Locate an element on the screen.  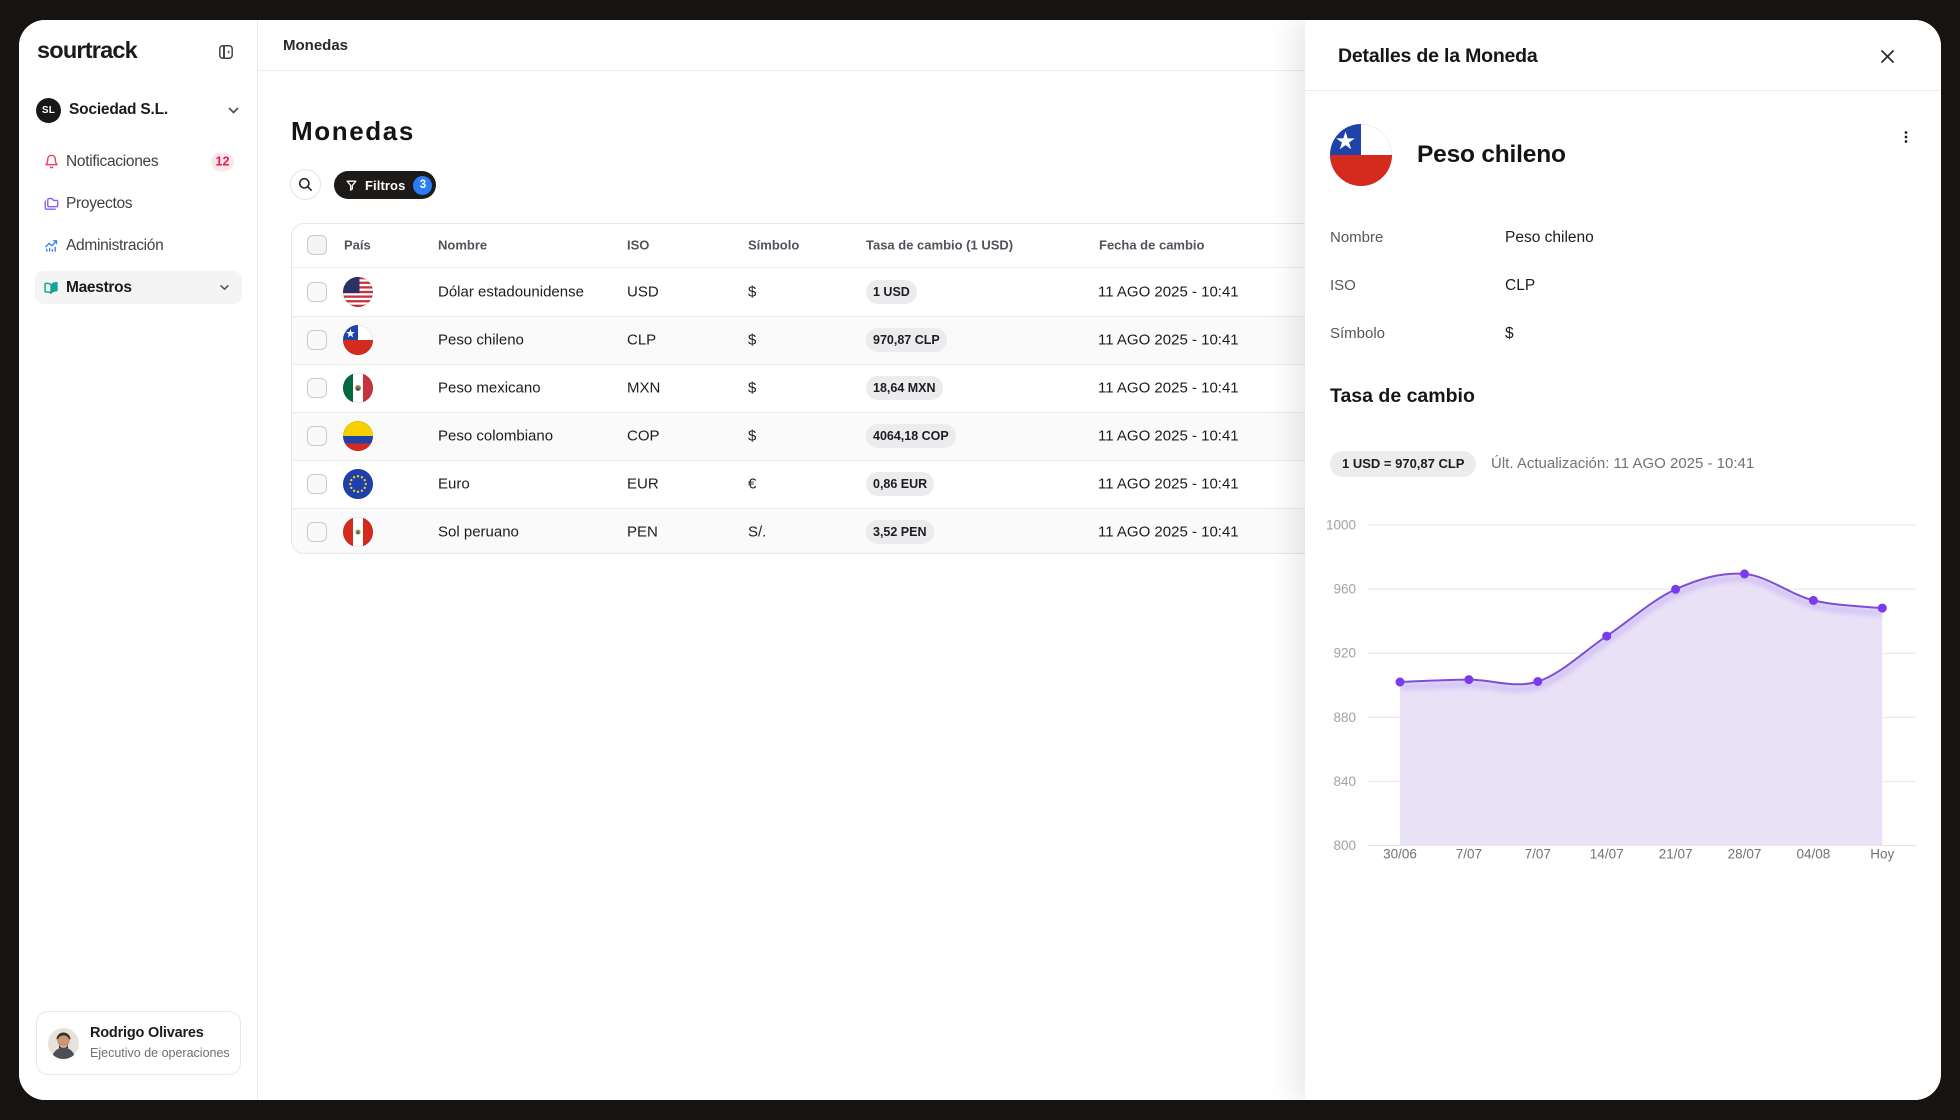
svg-text: Hoy is located at coordinates (1882, 854).